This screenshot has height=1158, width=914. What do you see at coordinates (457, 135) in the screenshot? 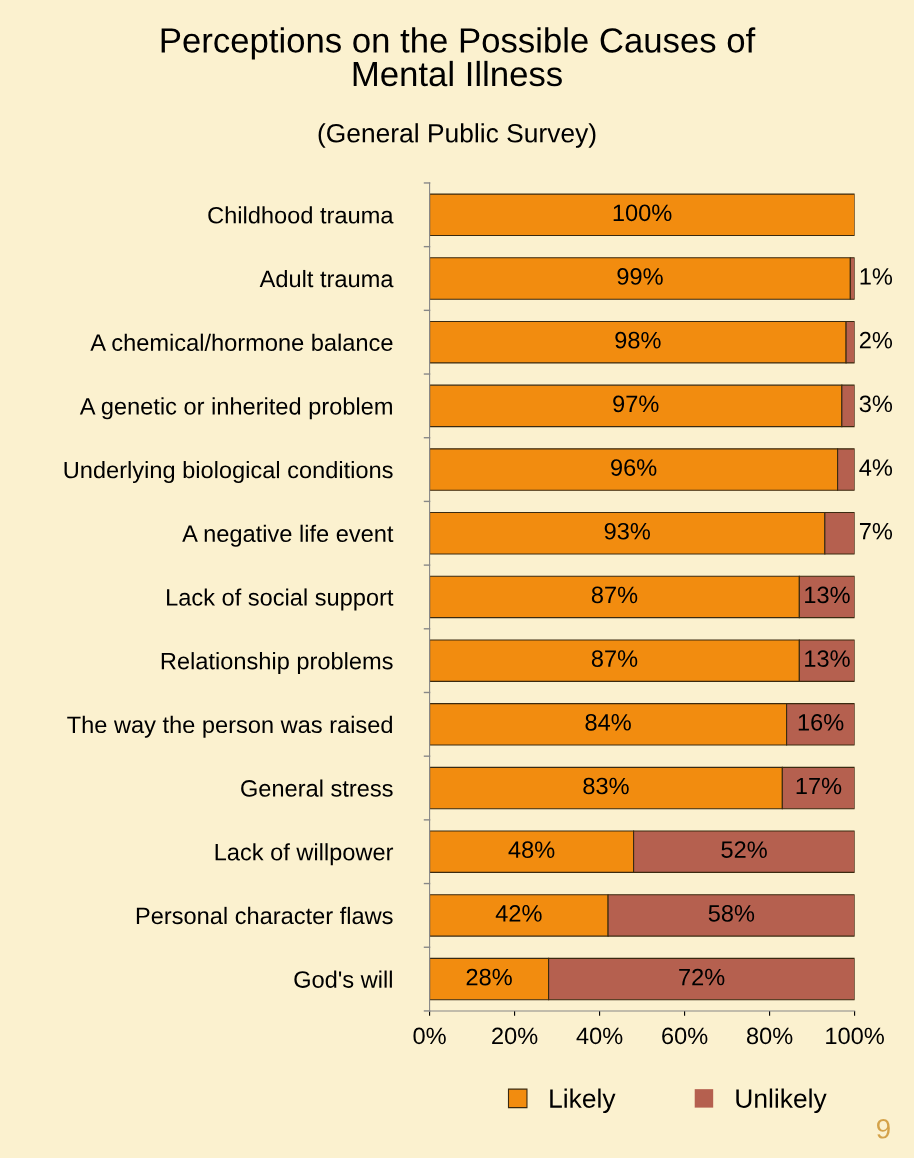
I see `chart-subtitle: (General Public Survey)` at bounding box center [457, 135].